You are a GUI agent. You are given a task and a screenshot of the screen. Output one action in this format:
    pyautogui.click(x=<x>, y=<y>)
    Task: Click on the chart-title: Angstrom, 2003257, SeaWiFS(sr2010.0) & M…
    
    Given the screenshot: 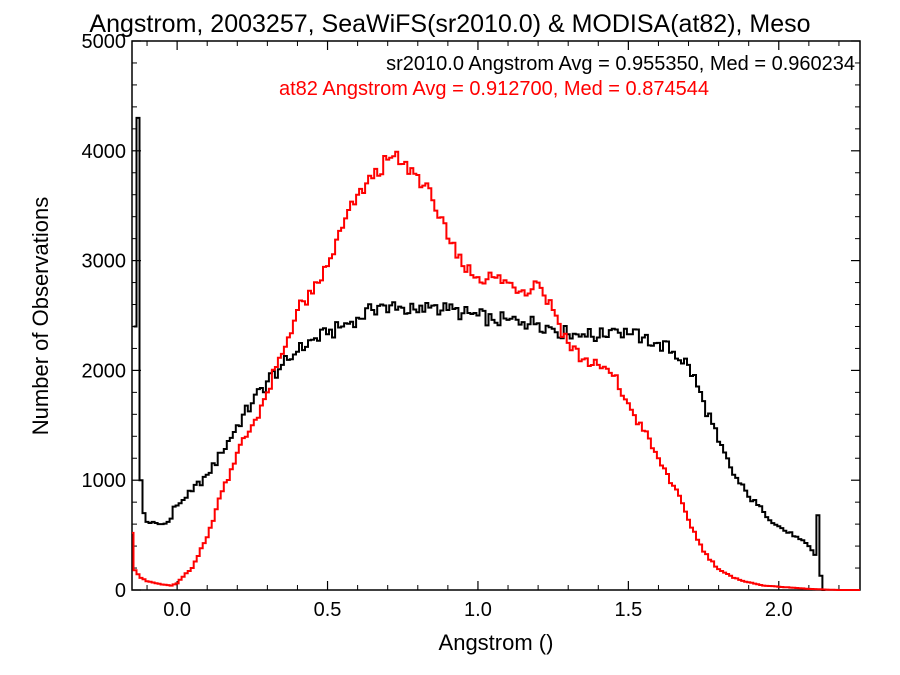 What is the action you would take?
    pyautogui.click(x=449, y=24)
    